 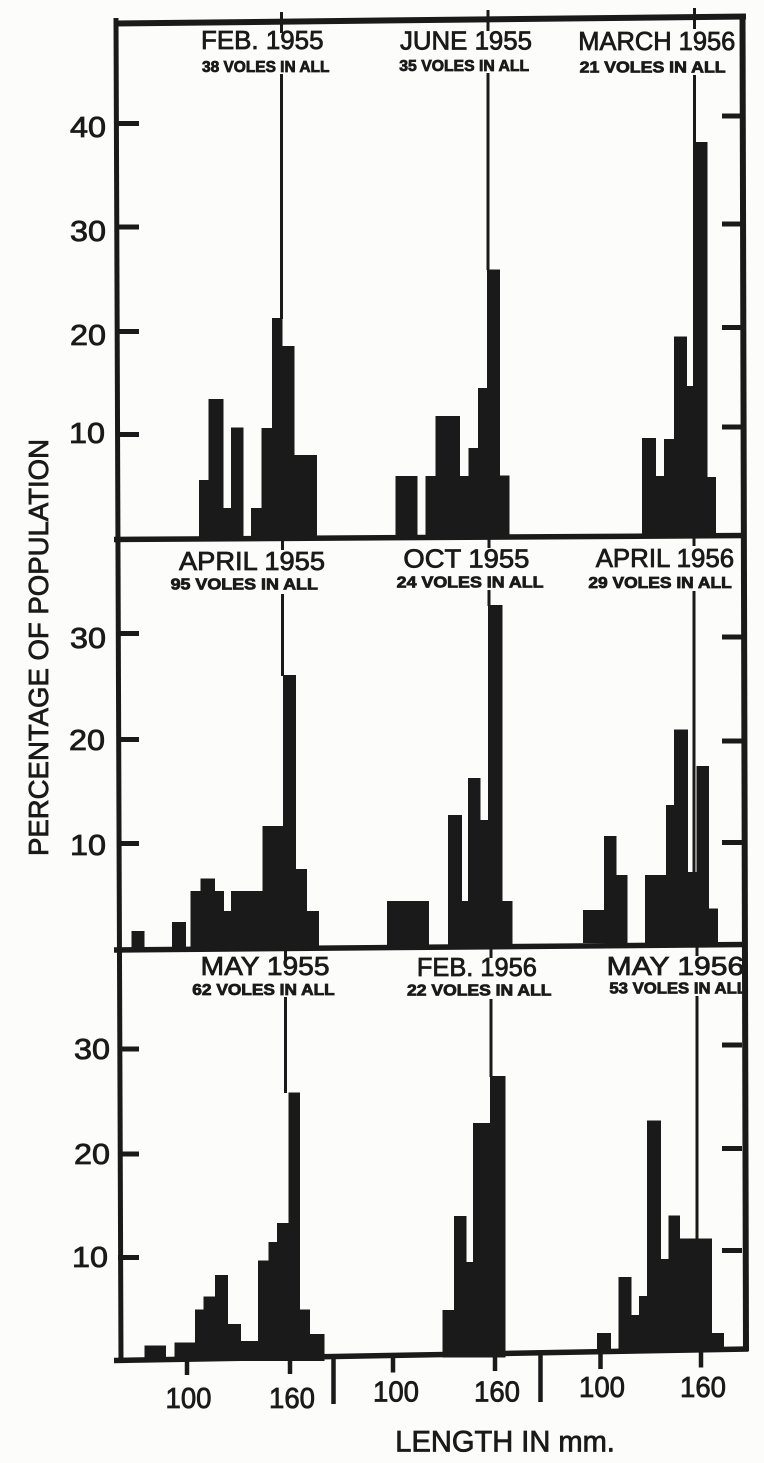 I want to click on svg-text: 22 VOLES IN ALL, so click(x=479, y=991).